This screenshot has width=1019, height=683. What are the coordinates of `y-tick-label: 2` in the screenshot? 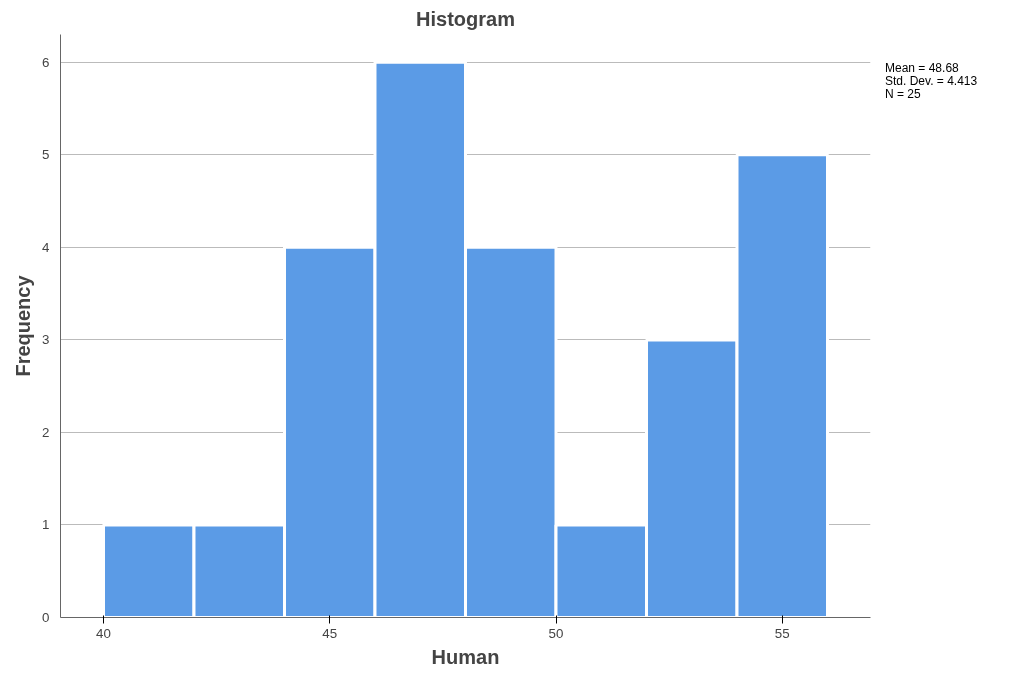 It's located at (46, 432).